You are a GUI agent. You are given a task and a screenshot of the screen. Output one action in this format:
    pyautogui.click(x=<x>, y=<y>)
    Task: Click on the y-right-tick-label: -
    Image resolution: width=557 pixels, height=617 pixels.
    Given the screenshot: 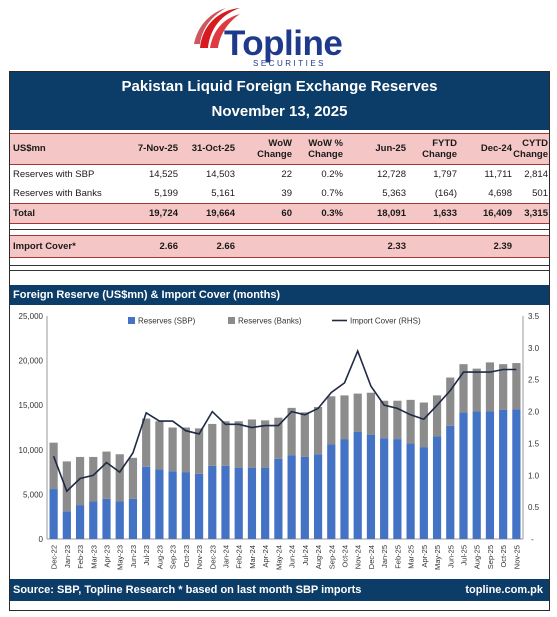 What is the action you would take?
    pyautogui.click(x=532, y=539)
    